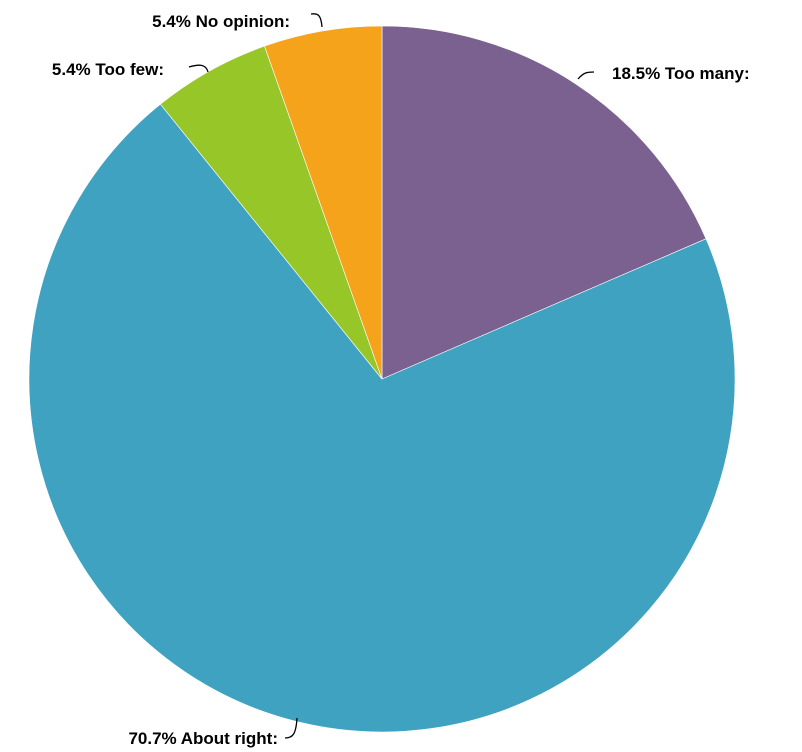 This screenshot has height=752, width=802. I want to click on slice-label-about-right: 70.7% About right:, so click(203, 738).